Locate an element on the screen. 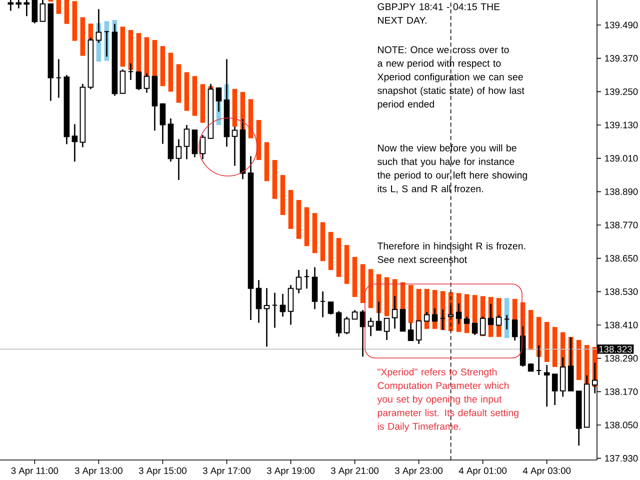 The height and width of the screenshot is (480, 640). y-tick-label: 138.770 is located at coordinates (621, 225).